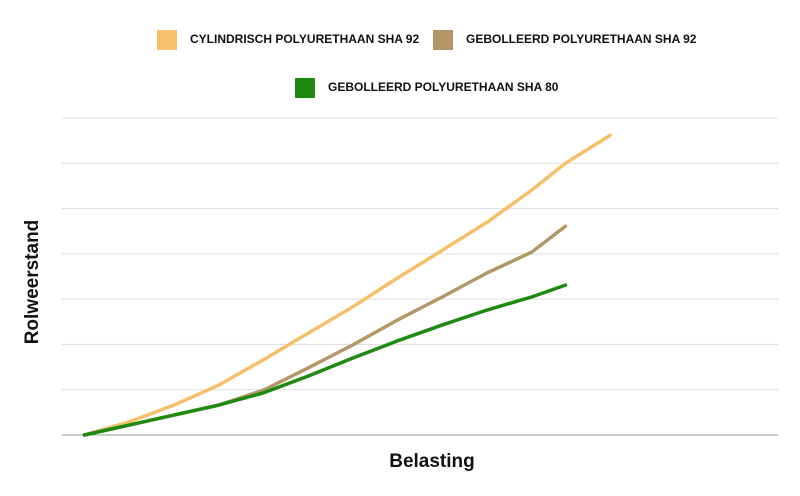 This screenshot has height=496, width=800. Describe the element at coordinates (443, 87) in the screenshot. I see `legend-label: GEBOLLEERD POLYURETHAAN SHA 80` at that location.